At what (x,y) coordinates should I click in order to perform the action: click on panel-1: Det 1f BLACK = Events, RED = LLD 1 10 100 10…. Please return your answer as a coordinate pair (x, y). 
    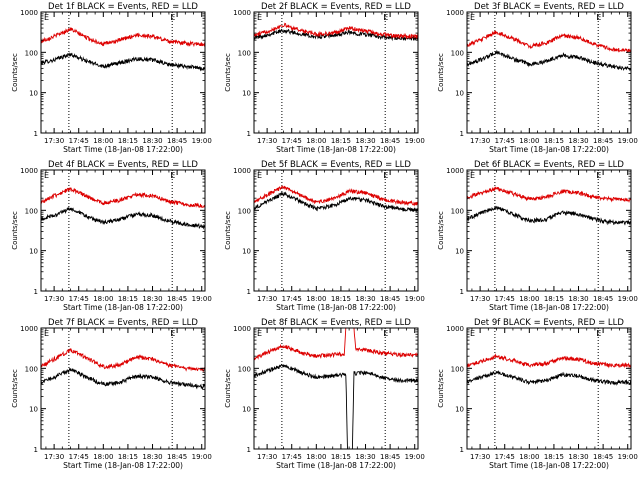
    Looking at the image, I should click on (111, 78).